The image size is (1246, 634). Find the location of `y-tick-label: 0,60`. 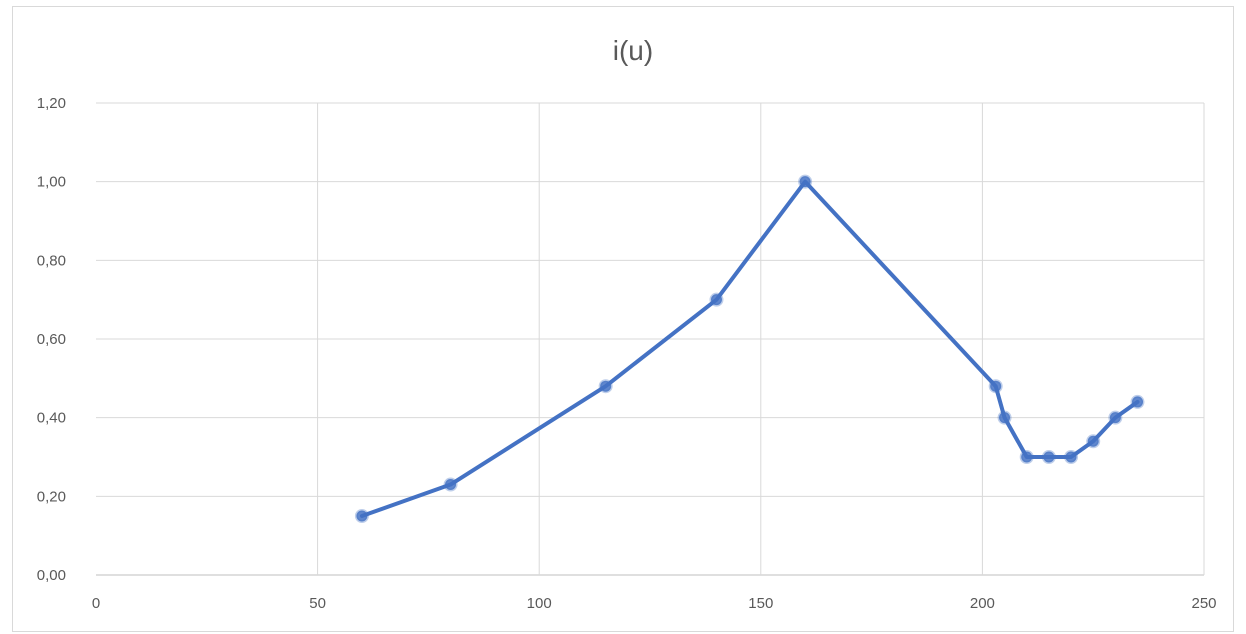

y-tick-label: 0,60 is located at coordinates (51, 339).